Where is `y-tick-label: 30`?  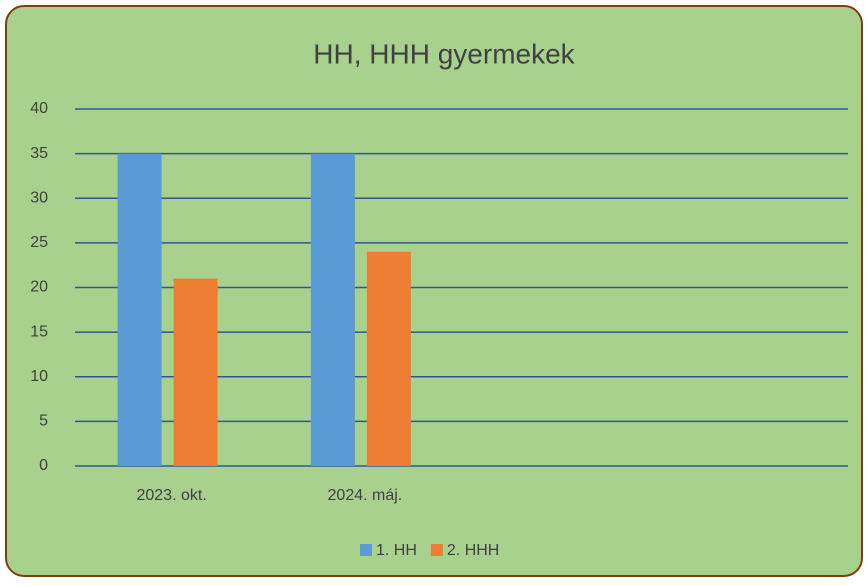 y-tick-label: 30 is located at coordinates (39, 197).